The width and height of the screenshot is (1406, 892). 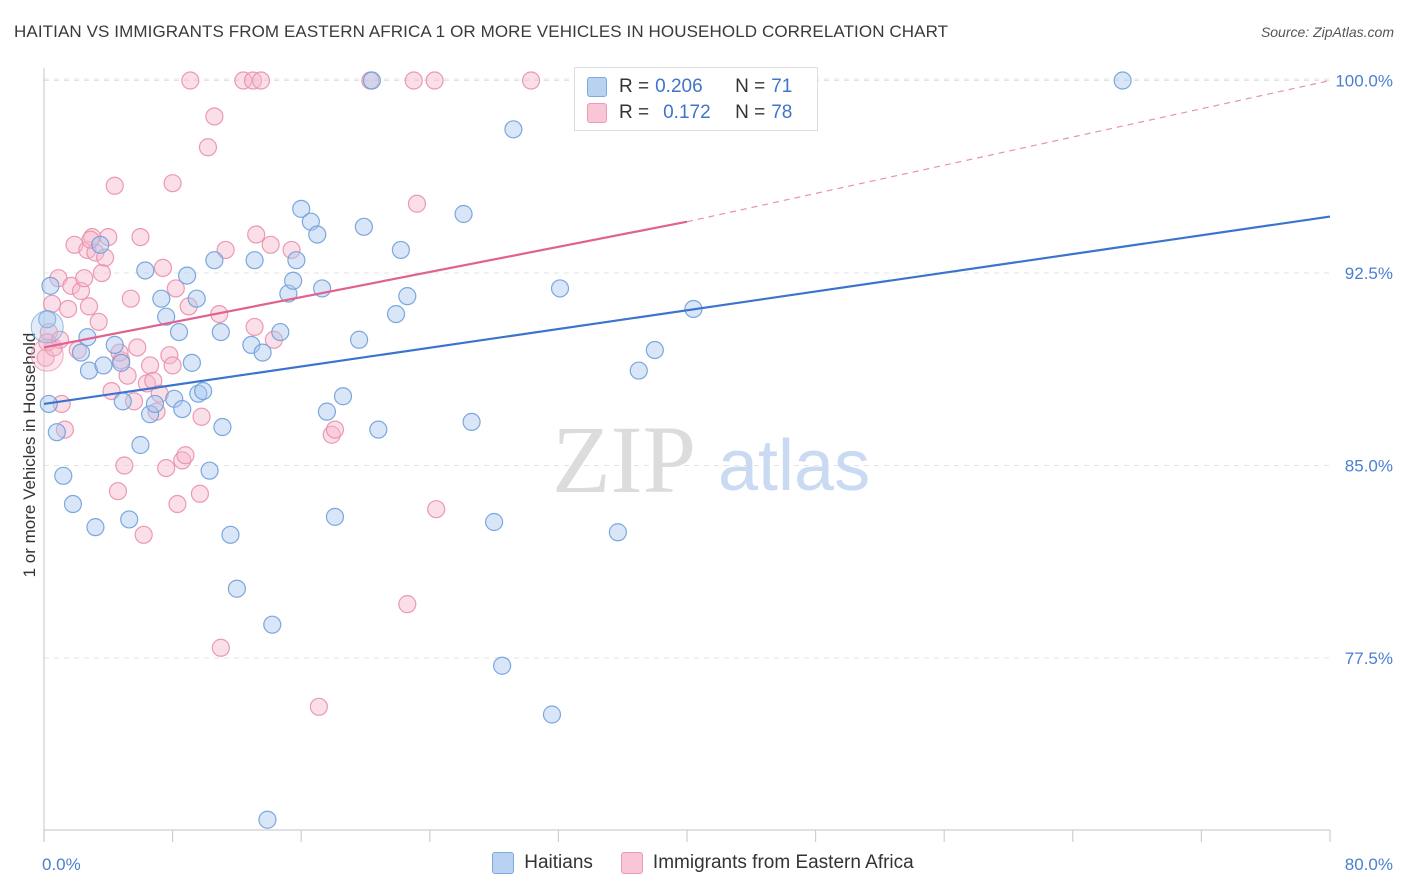 What do you see at coordinates (782, 86) in the screenshot?
I see `legend-n-value: 71` at bounding box center [782, 86].